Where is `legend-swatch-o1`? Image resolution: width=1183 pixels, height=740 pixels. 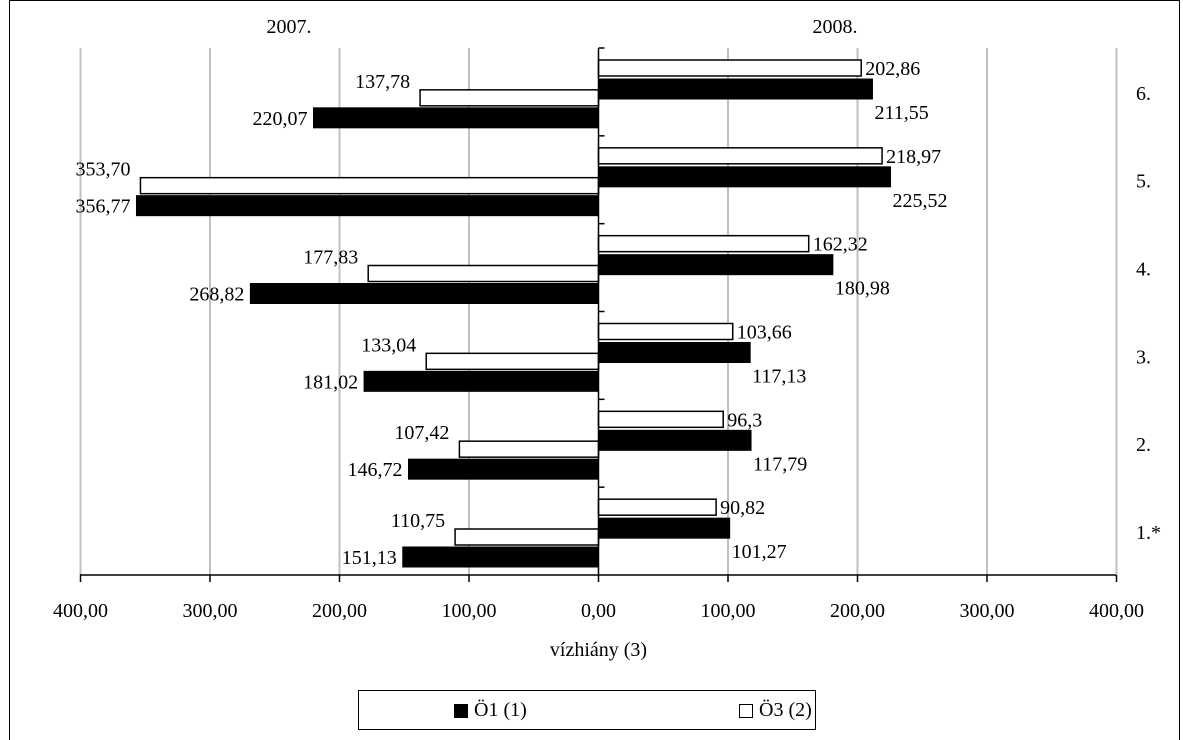
legend-swatch-o1 is located at coordinates (461, 710).